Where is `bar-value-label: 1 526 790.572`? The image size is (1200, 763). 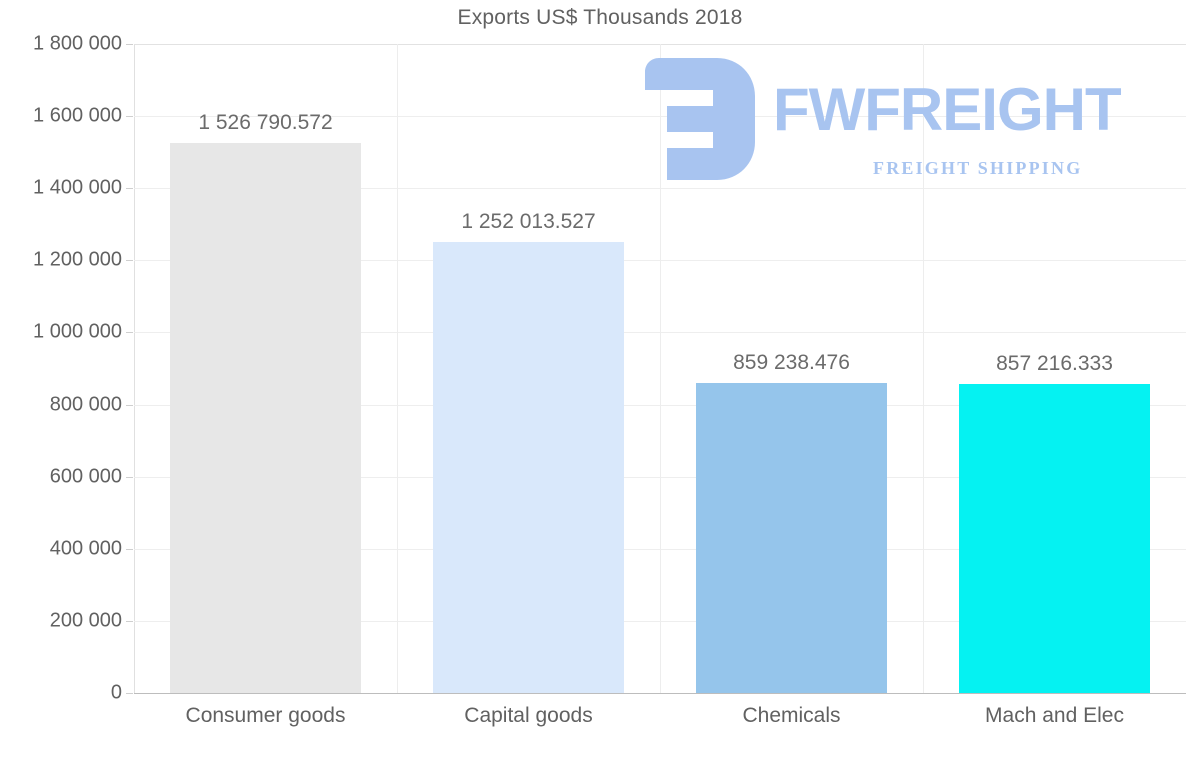 bar-value-label: 1 526 790.572 is located at coordinates (265, 122).